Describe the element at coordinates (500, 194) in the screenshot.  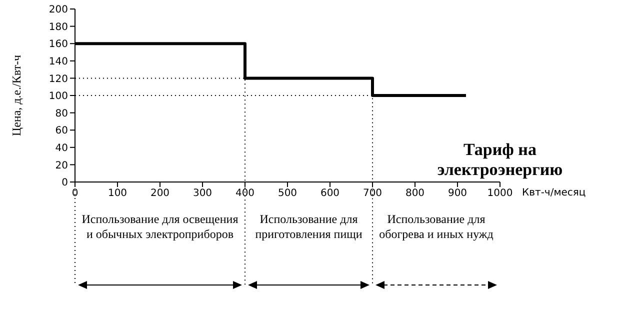
I see `x-tick-label: 1000` at that location.